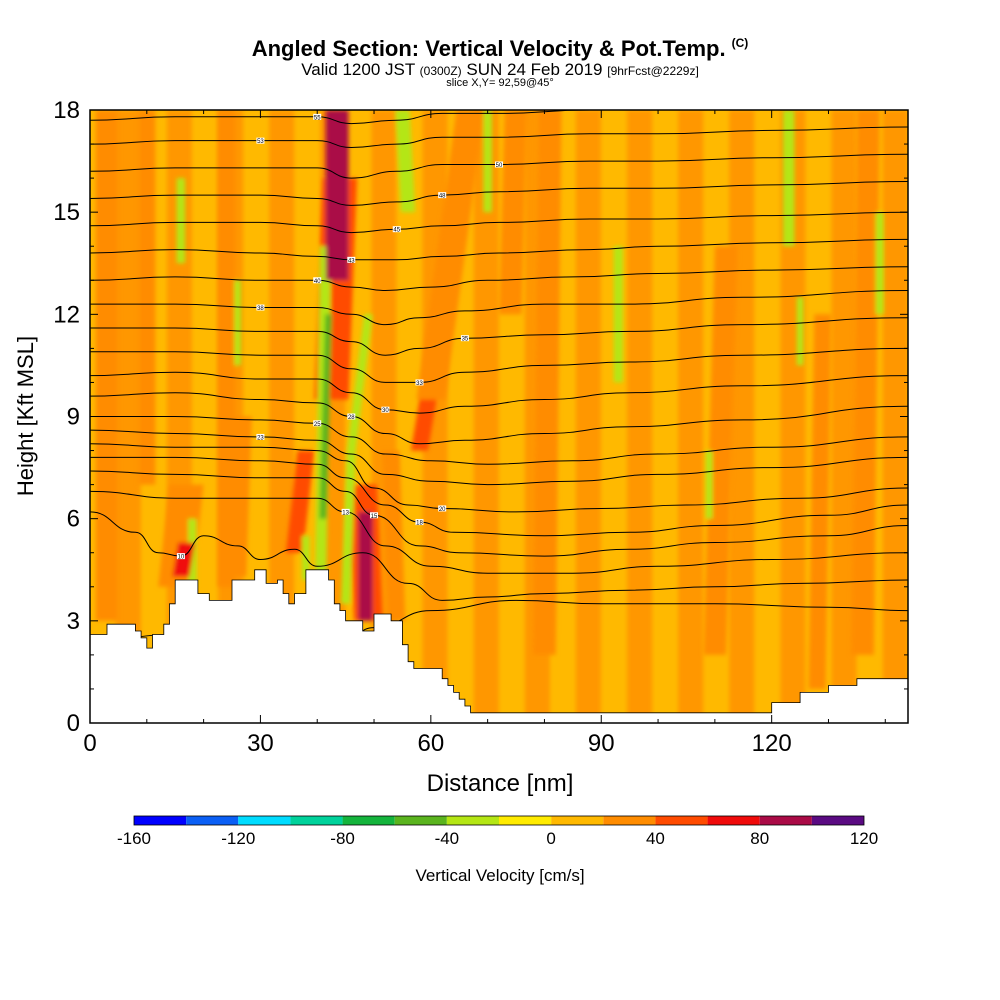 This screenshot has width=1000, height=1000. I want to click on contour-label: 53, so click(260, 142).